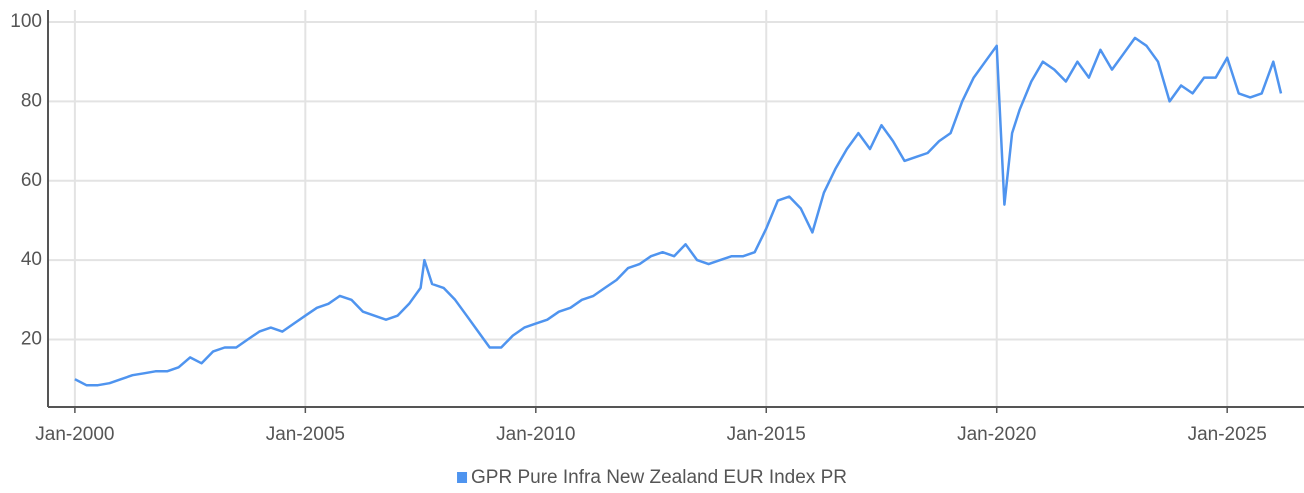 Image resolution: width=1304 pixels, height=493 pixels. Describe the element at coordinates (462, 477) in the screenshot. I see `legend-swatch` at that location.